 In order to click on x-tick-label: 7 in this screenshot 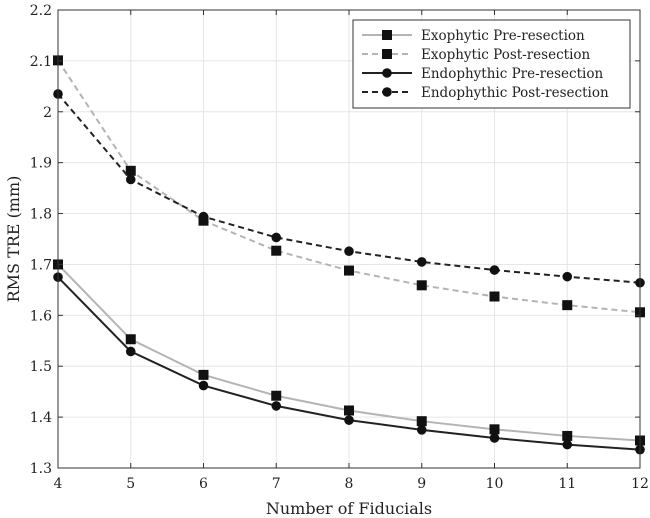, I will do `click(276, 484)`.